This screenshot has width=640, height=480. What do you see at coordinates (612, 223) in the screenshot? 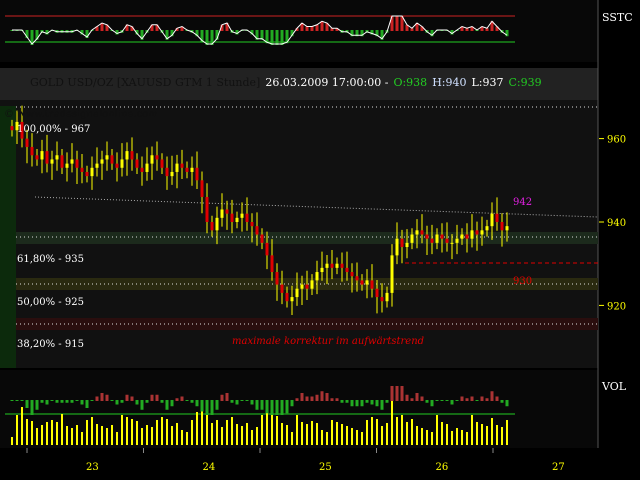
I see `y-axis-ticks: 960 940 920` at bounding box center [612, 223].